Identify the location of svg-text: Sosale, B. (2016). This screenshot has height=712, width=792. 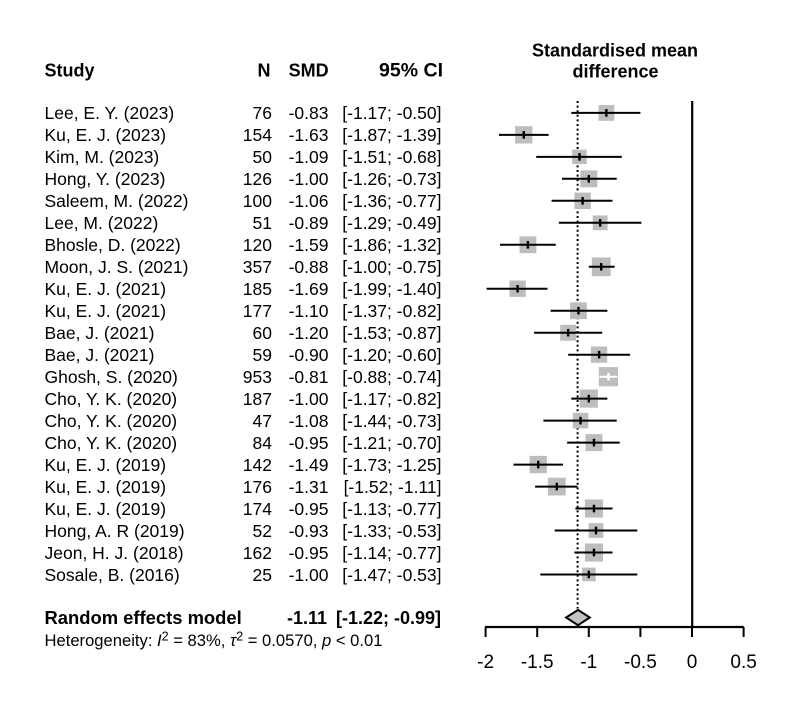
(112, 575).